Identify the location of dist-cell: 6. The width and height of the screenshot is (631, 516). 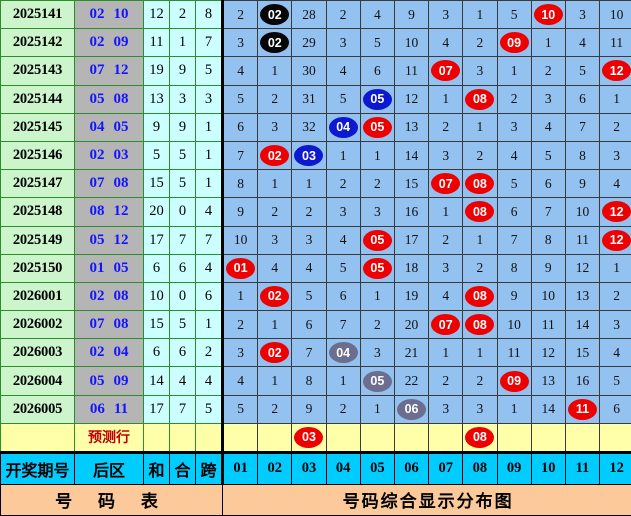
(582, 99).